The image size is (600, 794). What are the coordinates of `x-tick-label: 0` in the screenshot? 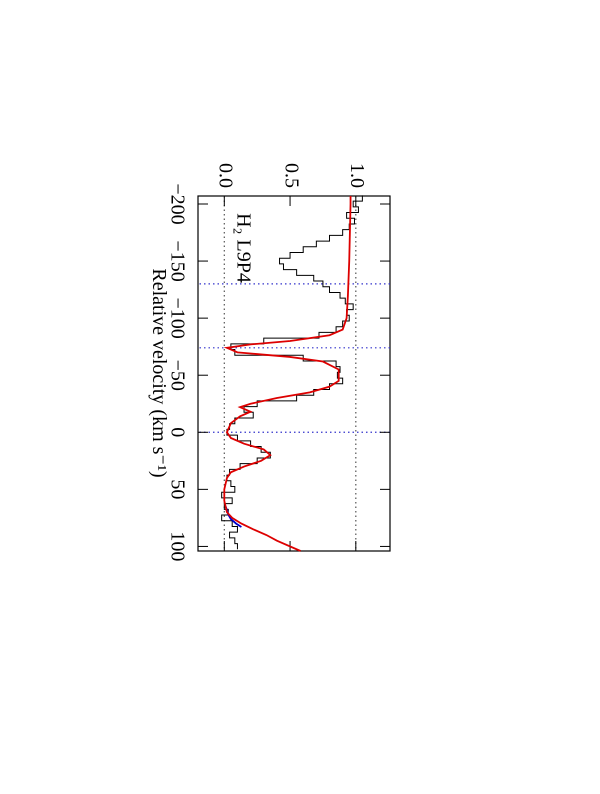 It's located at (177, 432).